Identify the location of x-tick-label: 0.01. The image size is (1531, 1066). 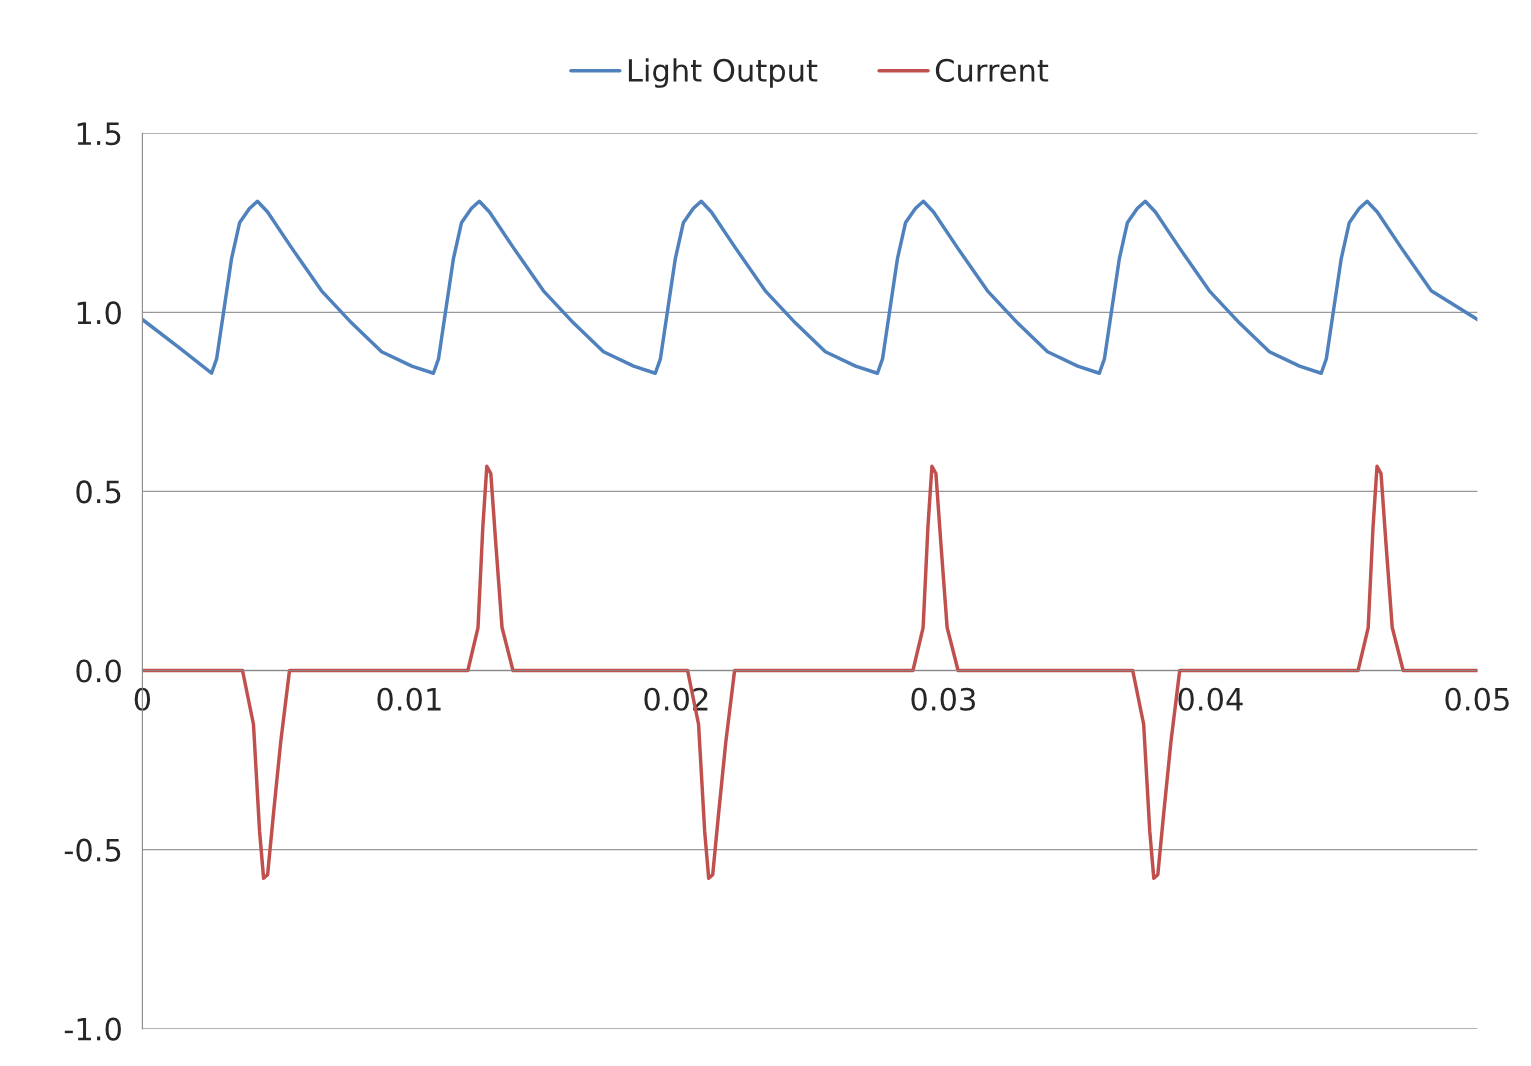
(409, 699).